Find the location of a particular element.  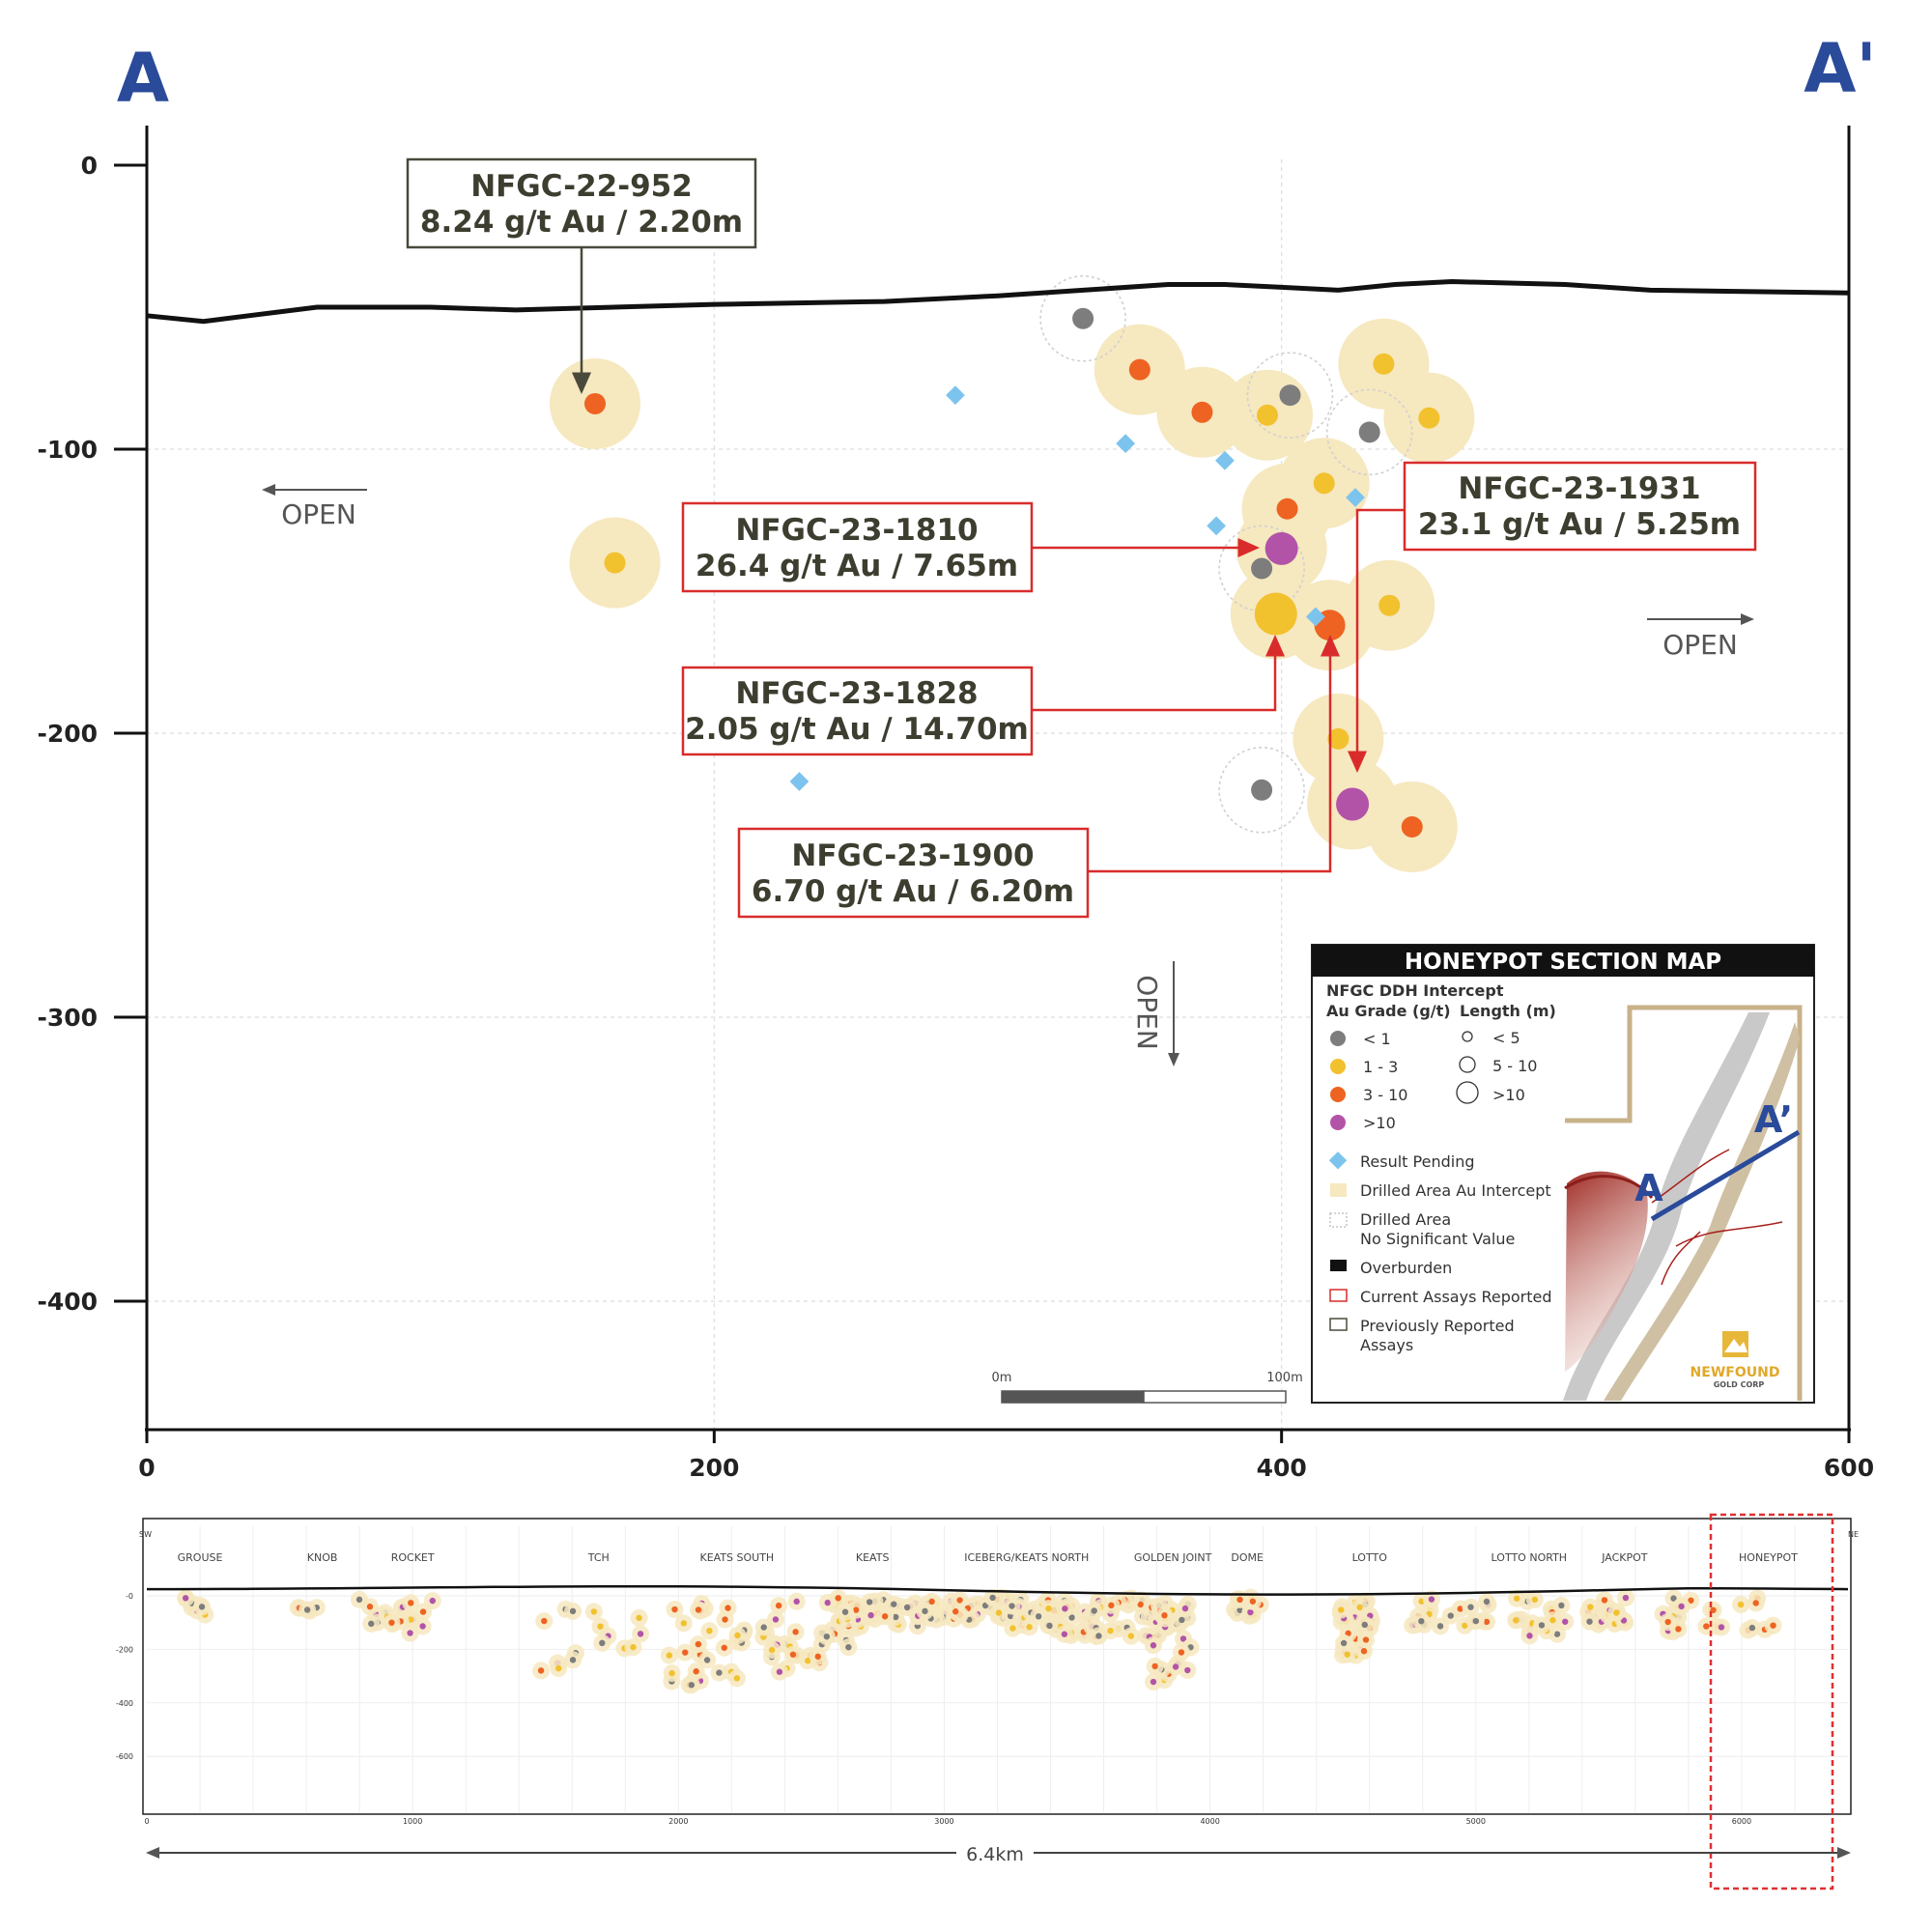

inset-label-a: A is located at coordinates (1648, 1188).